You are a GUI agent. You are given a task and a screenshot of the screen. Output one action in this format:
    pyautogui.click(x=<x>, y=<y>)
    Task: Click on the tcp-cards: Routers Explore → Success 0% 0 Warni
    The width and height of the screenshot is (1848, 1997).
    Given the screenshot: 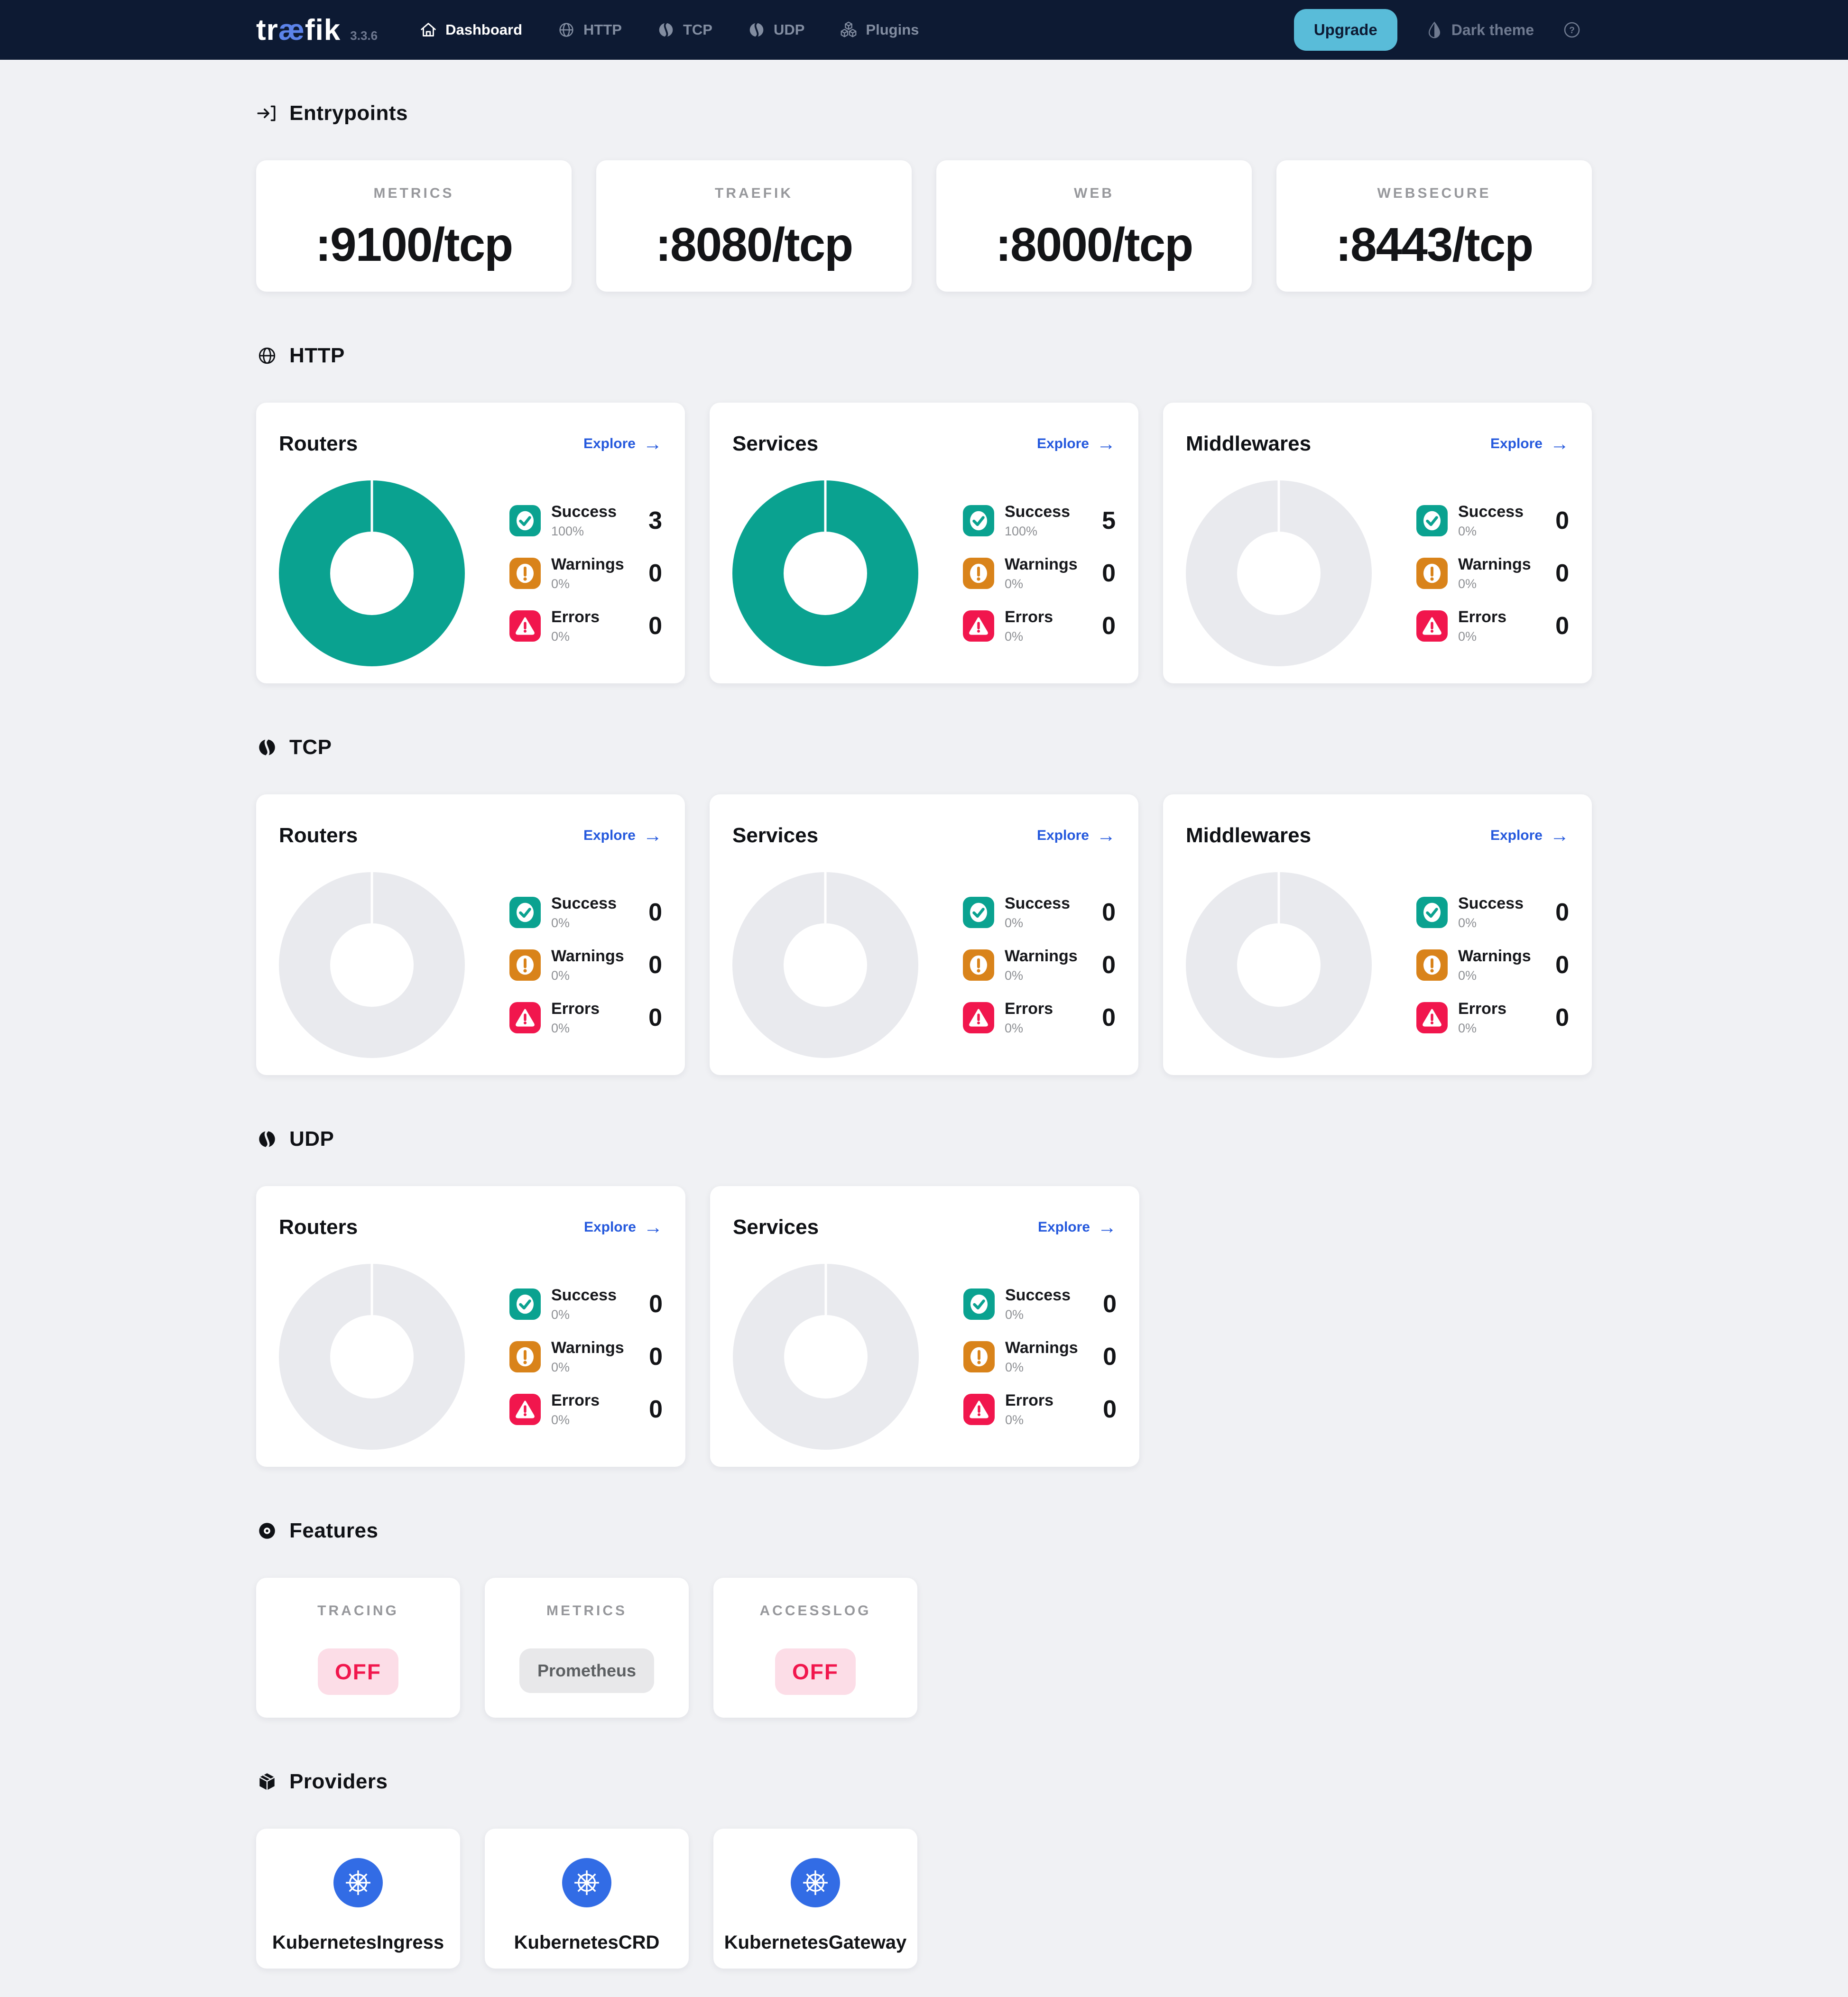 What is the action you would take?
    pyautogui.click(x=924, y=934)
    